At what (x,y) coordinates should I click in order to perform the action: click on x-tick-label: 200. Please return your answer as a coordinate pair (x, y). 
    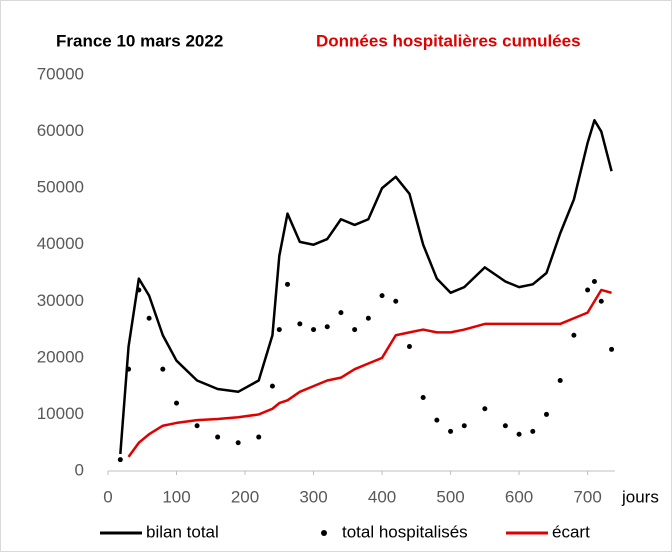
    Looking at the image, I should click on (245, 496).